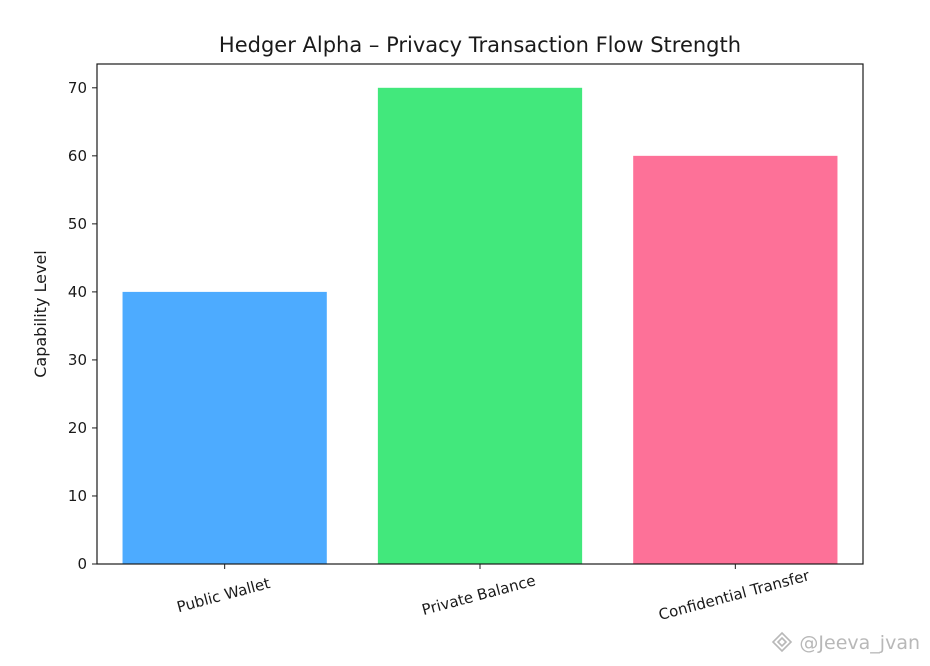 This screenshot has width=930, height=666. I want to click on y-tick-label: 60, so click(77, 156).